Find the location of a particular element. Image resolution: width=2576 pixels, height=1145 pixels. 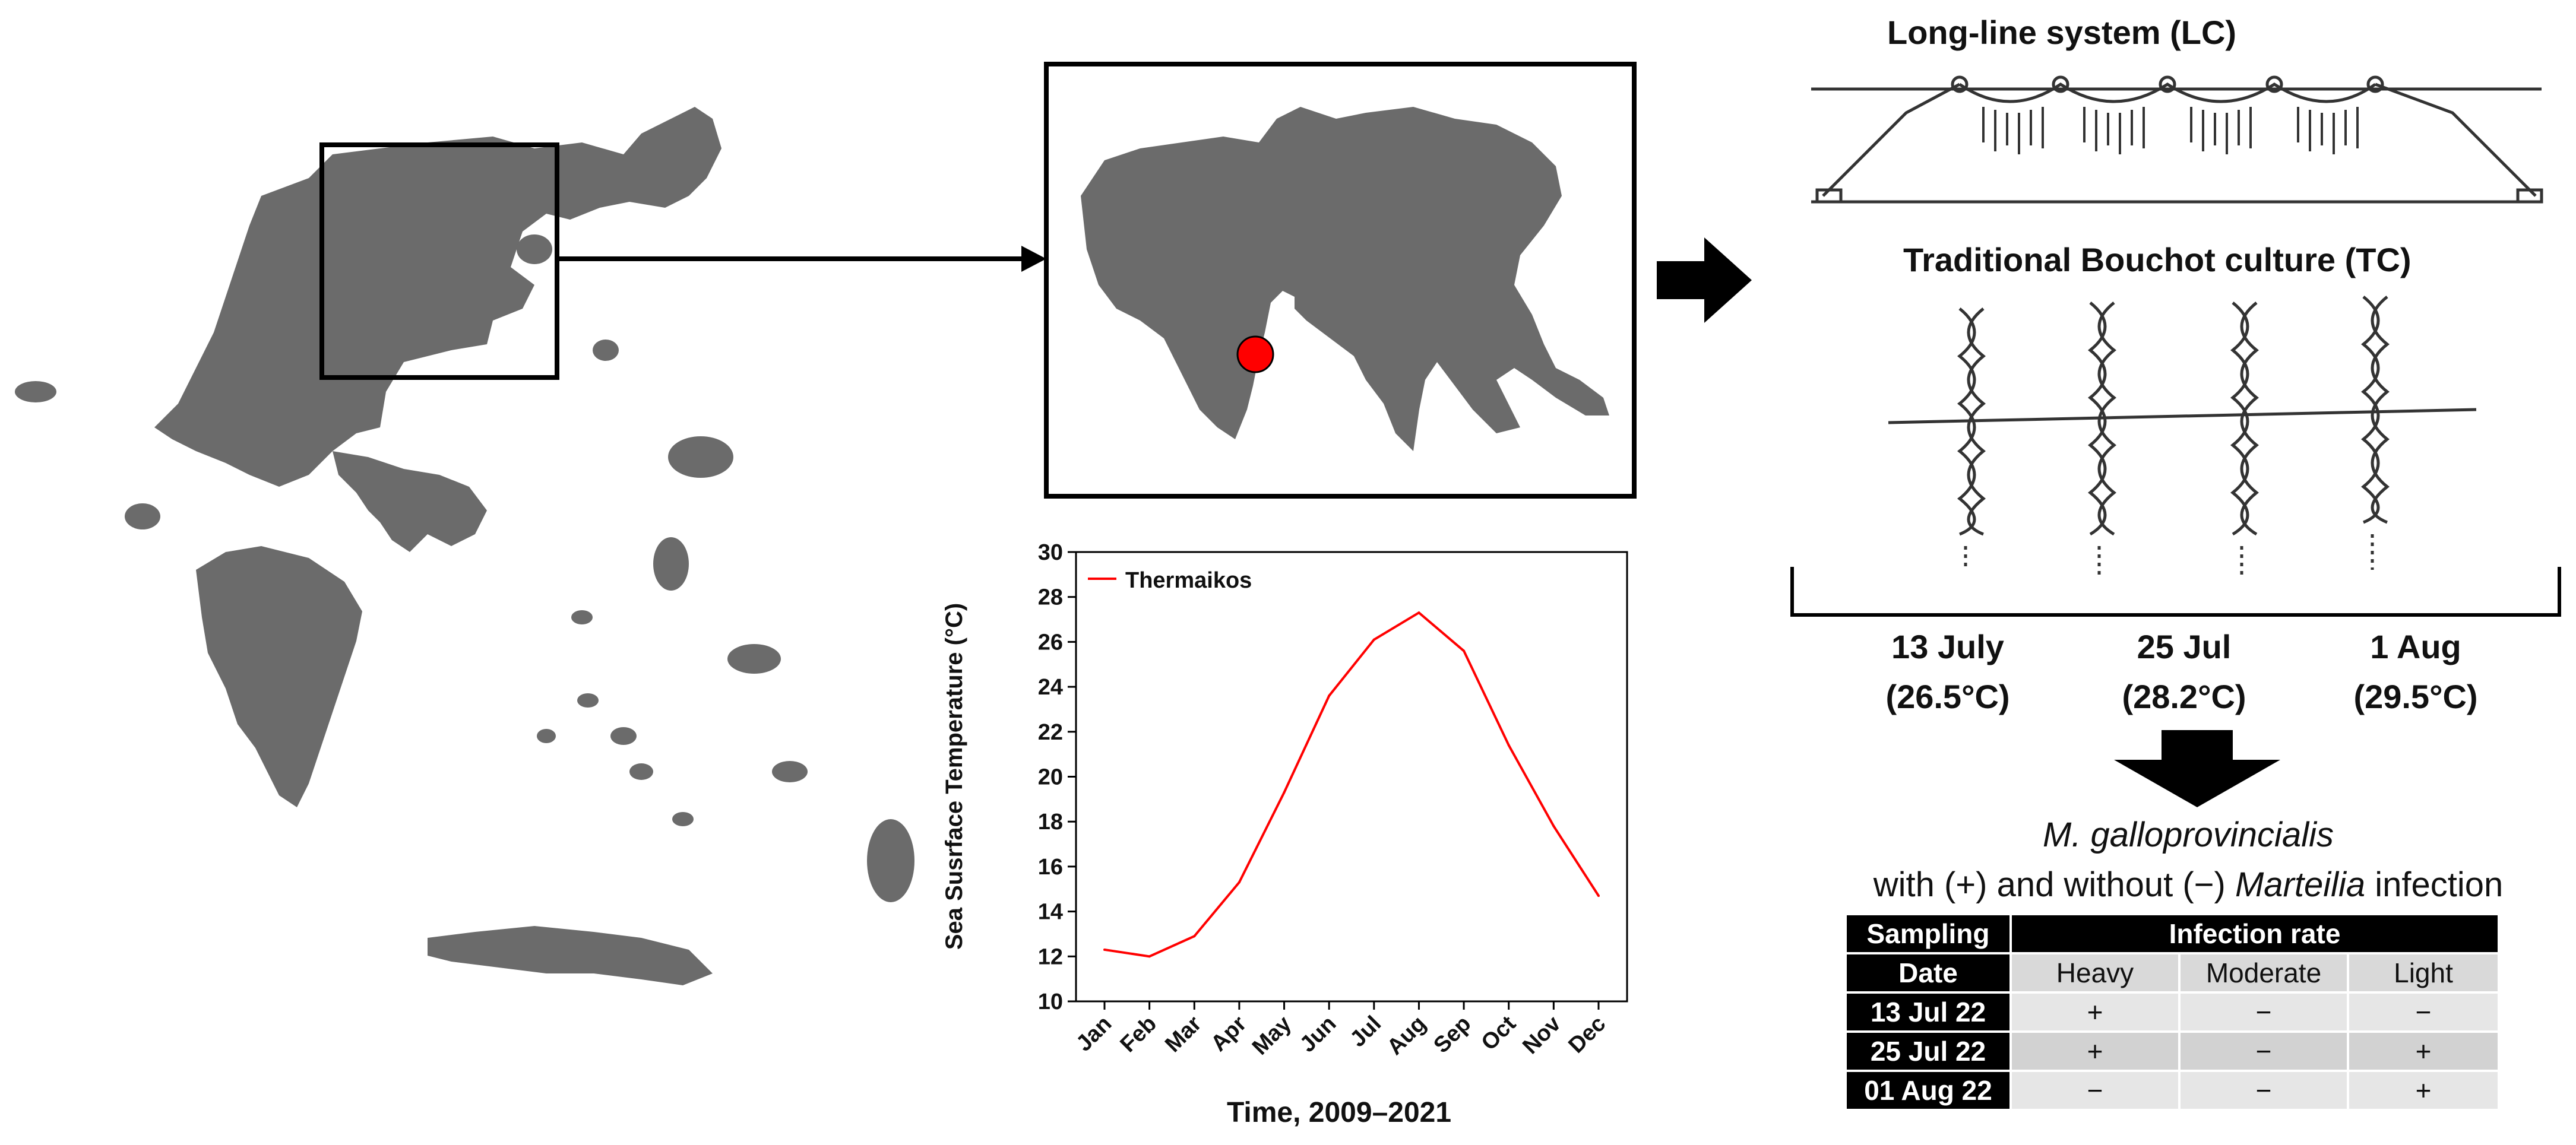

long-line-title: Long-line system (LC) is located at coordinates (2062, 33).